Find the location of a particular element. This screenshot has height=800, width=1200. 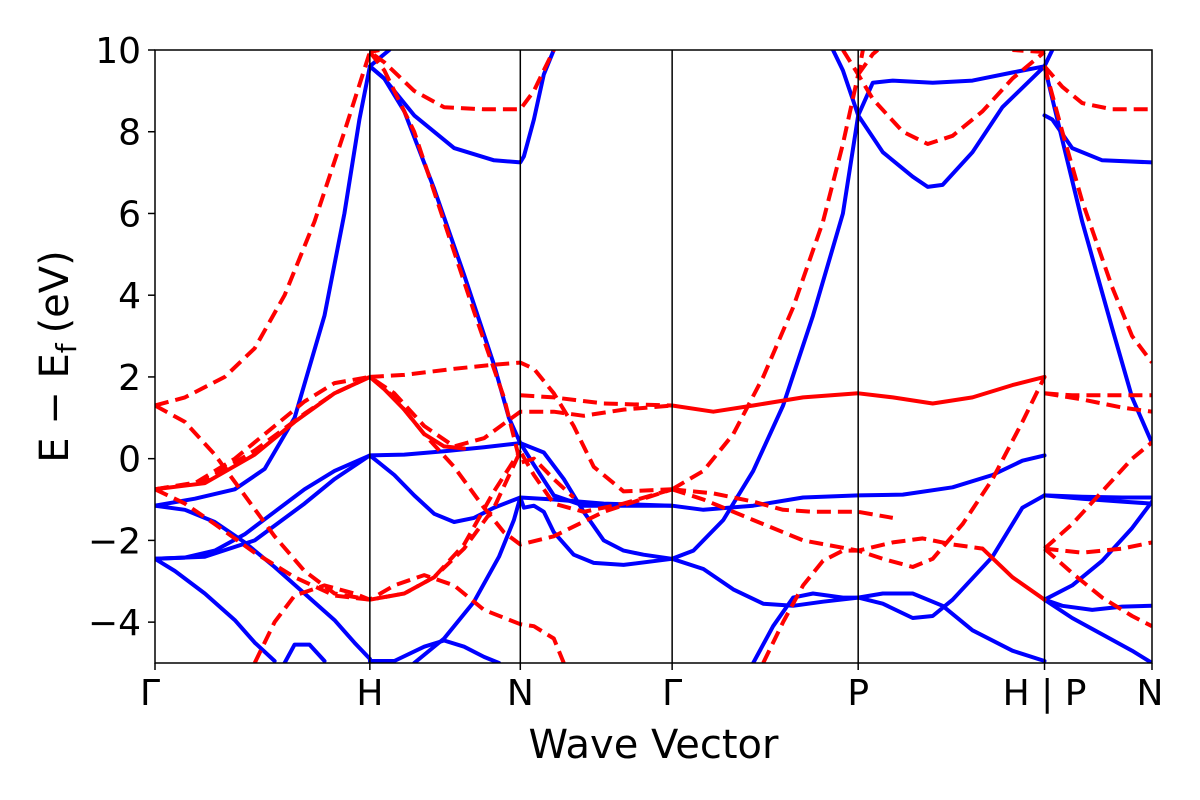

y-axis: 10 8 6 4 2 0 −2 −4 is located at coordinates (121, 337).